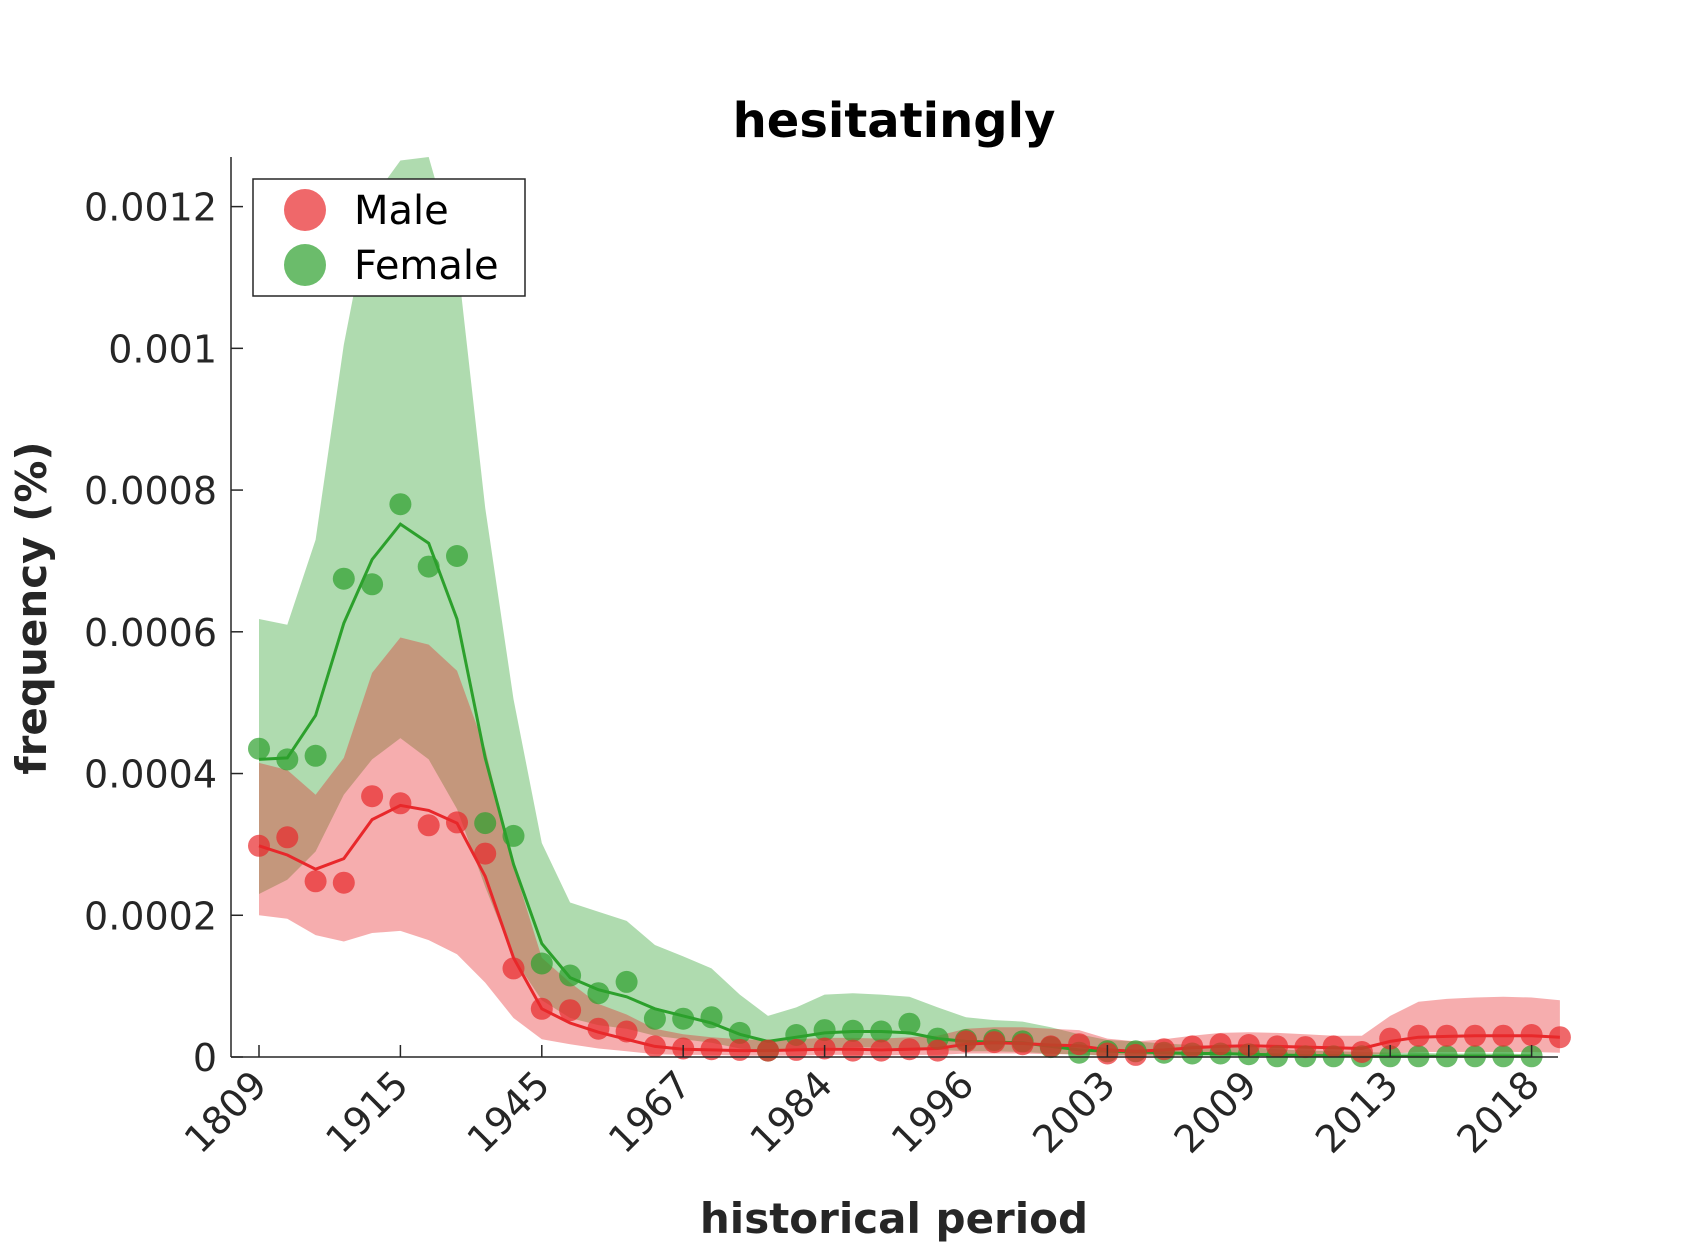 The image size is (1700, 1246). I want to click on legend-marker-male, so click(305, 210).